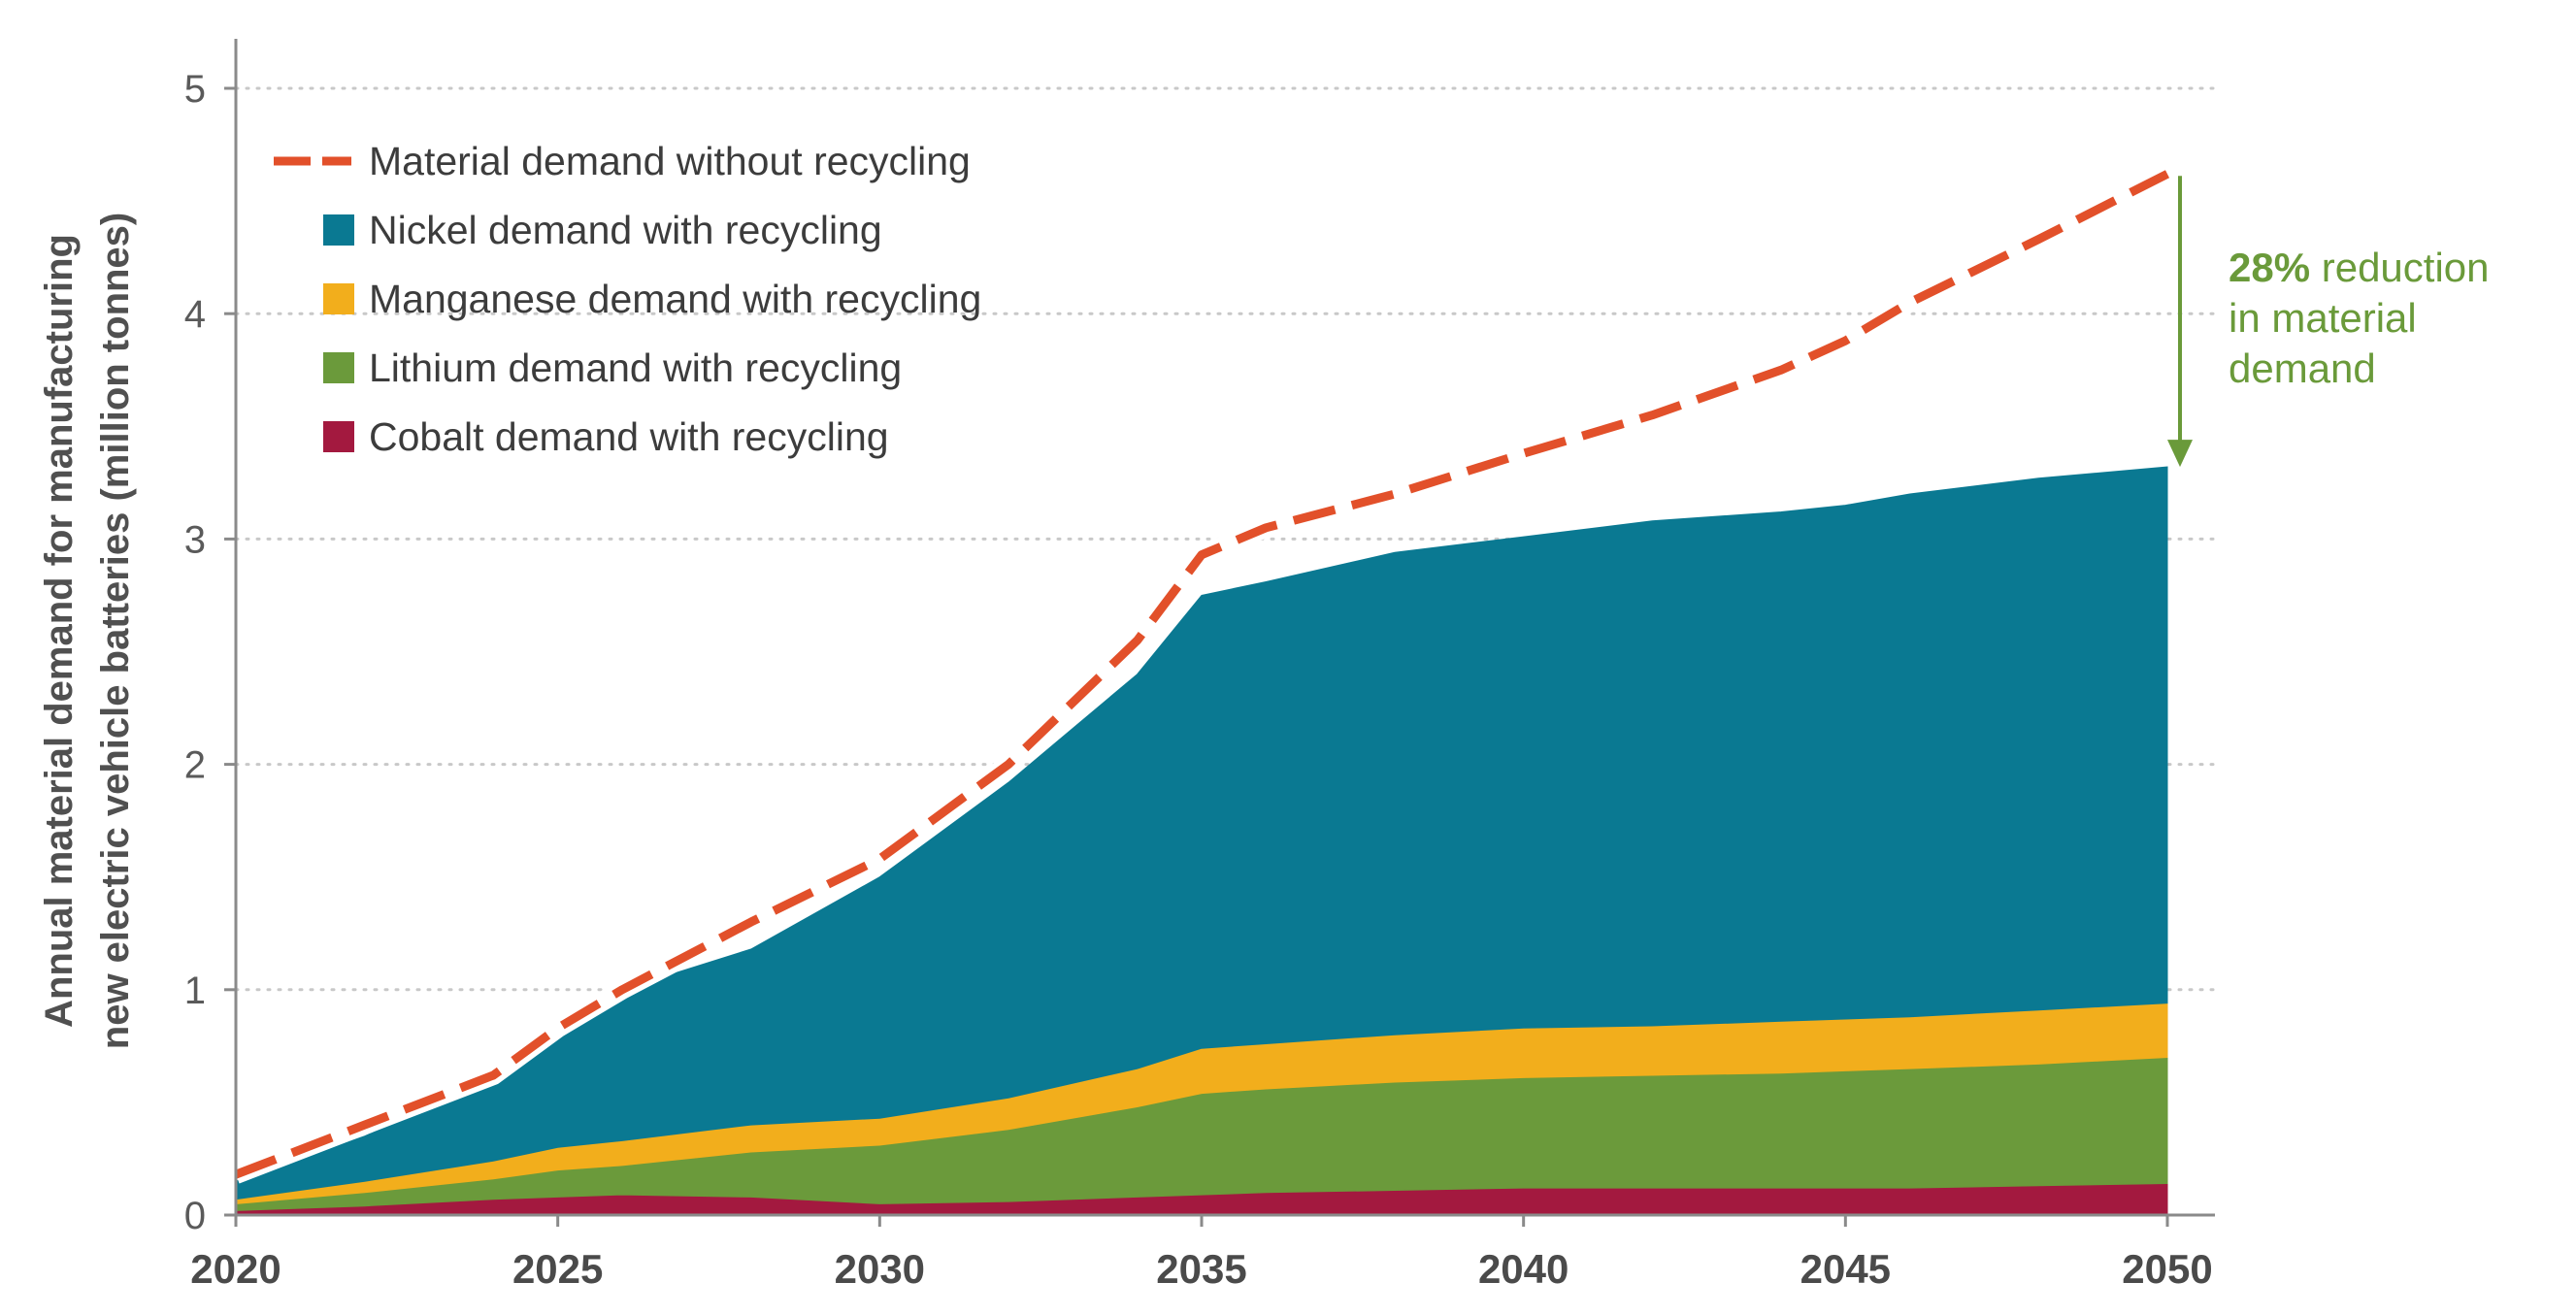 This screenshot has height=1315, width=2576. Describe the element at coordinates (338, 367) in the screenshot. I see `legend-swatch-lithium` at that location.